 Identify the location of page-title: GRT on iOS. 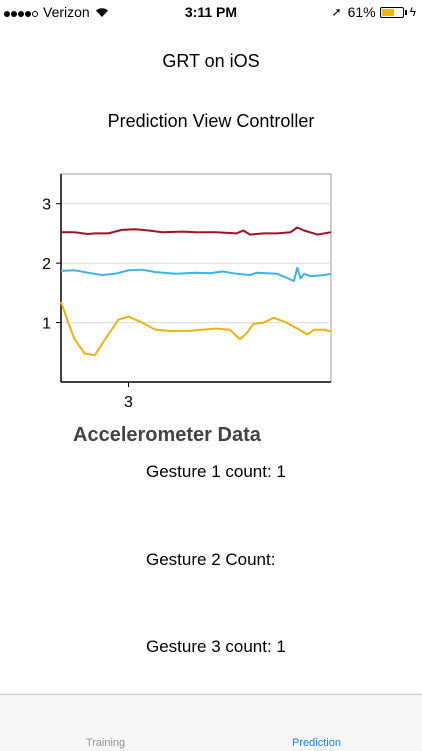
(211, 61).